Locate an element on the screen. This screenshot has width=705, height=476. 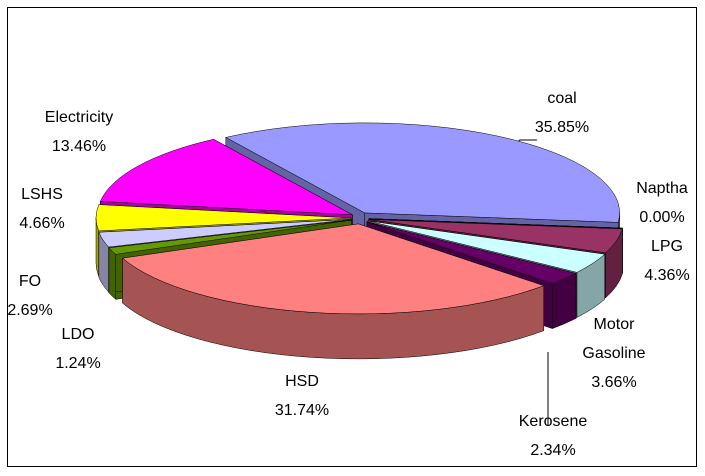
slice-label: HSD 31.74% is located at coordinates (302, 396).